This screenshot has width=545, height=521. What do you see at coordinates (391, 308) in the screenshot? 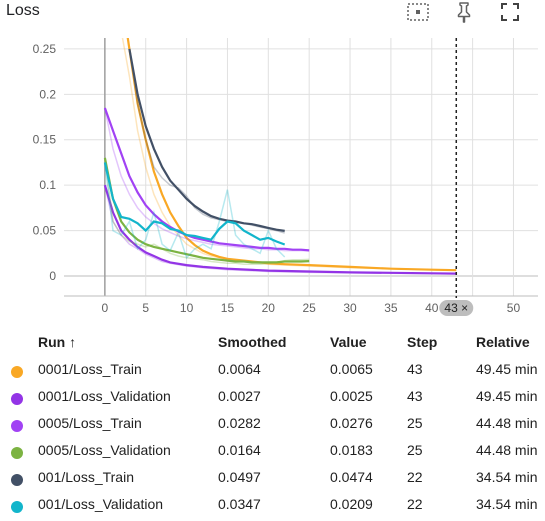
I see `x-tick-label: 35` at bounding box center [391, 308].